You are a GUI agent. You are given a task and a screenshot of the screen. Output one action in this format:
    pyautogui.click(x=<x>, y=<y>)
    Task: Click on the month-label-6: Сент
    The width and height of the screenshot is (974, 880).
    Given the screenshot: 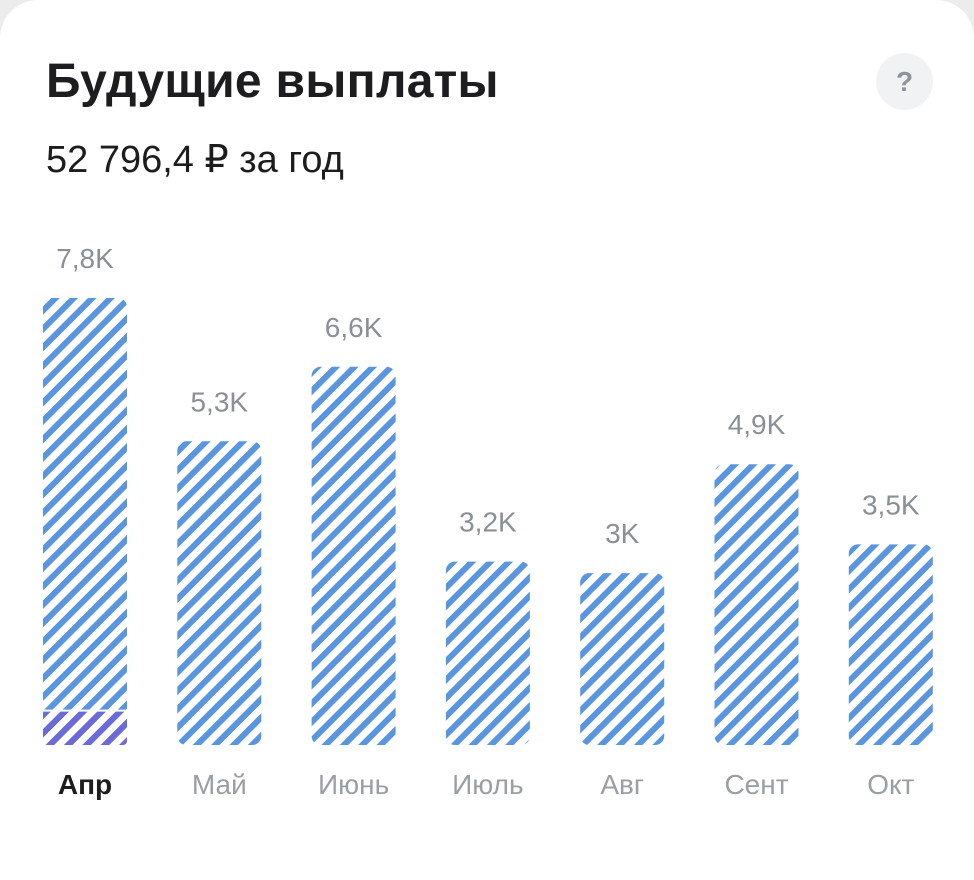 What is the action you would take?
    pyautogui.click(x=756, y=784)
    